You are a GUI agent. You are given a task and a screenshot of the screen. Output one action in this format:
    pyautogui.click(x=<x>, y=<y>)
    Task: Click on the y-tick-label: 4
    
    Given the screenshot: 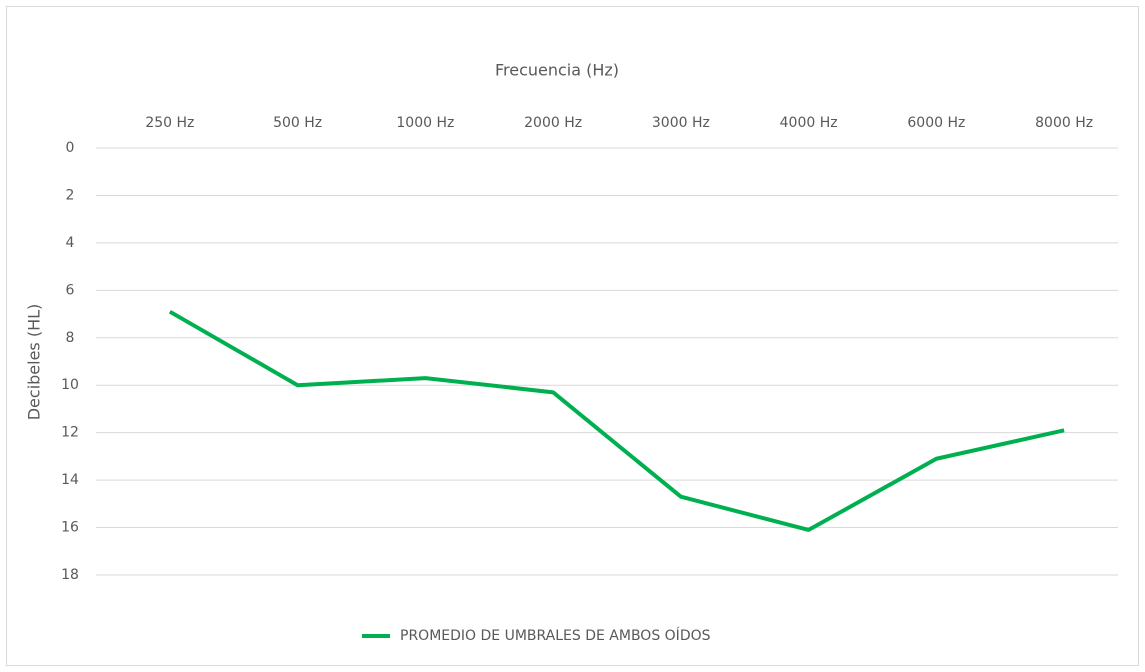 What is the action you would take?
    pyautogui.click(x=70, y=243)
    